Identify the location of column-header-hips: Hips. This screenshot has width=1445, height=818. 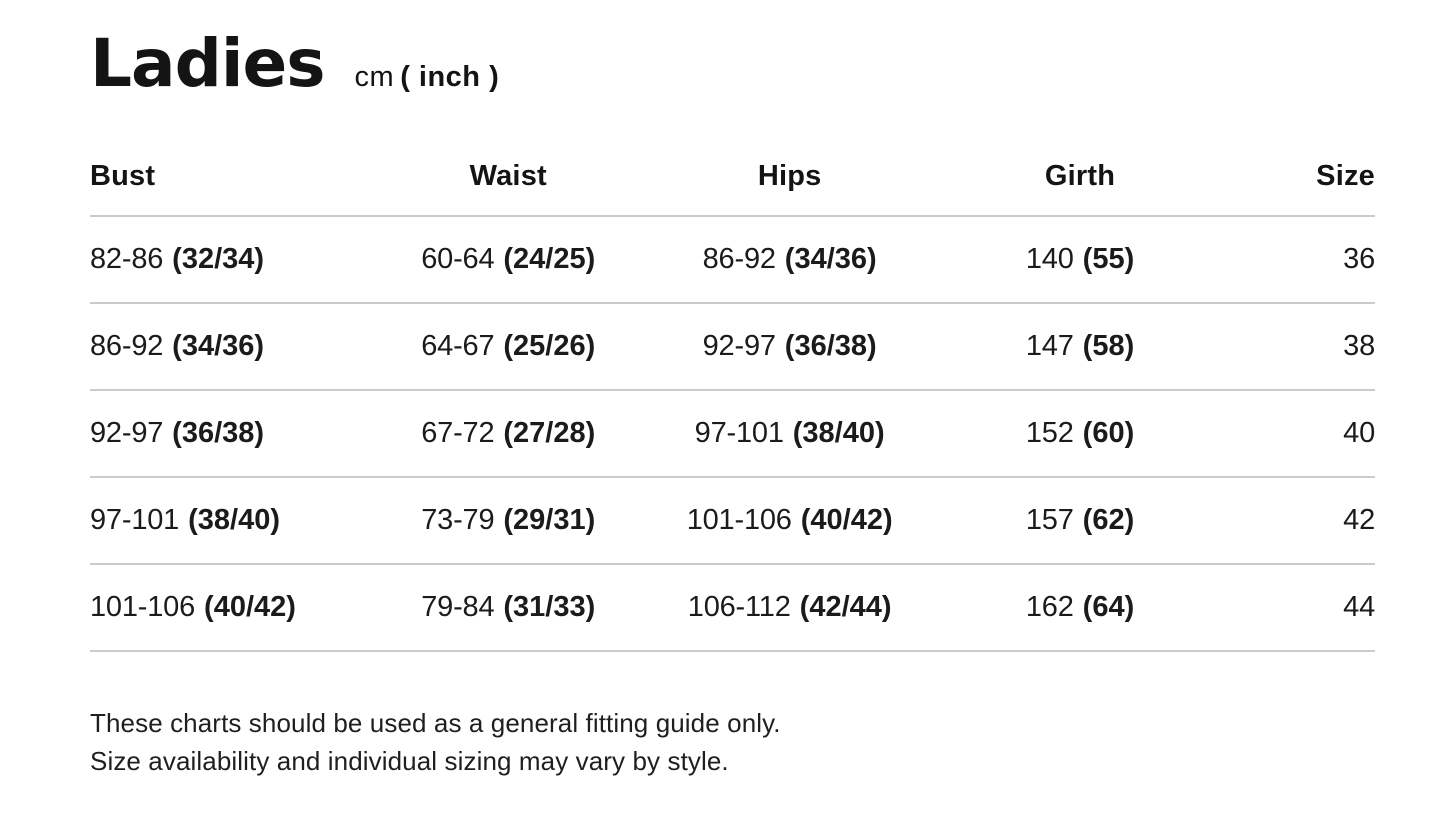
(789, 188).